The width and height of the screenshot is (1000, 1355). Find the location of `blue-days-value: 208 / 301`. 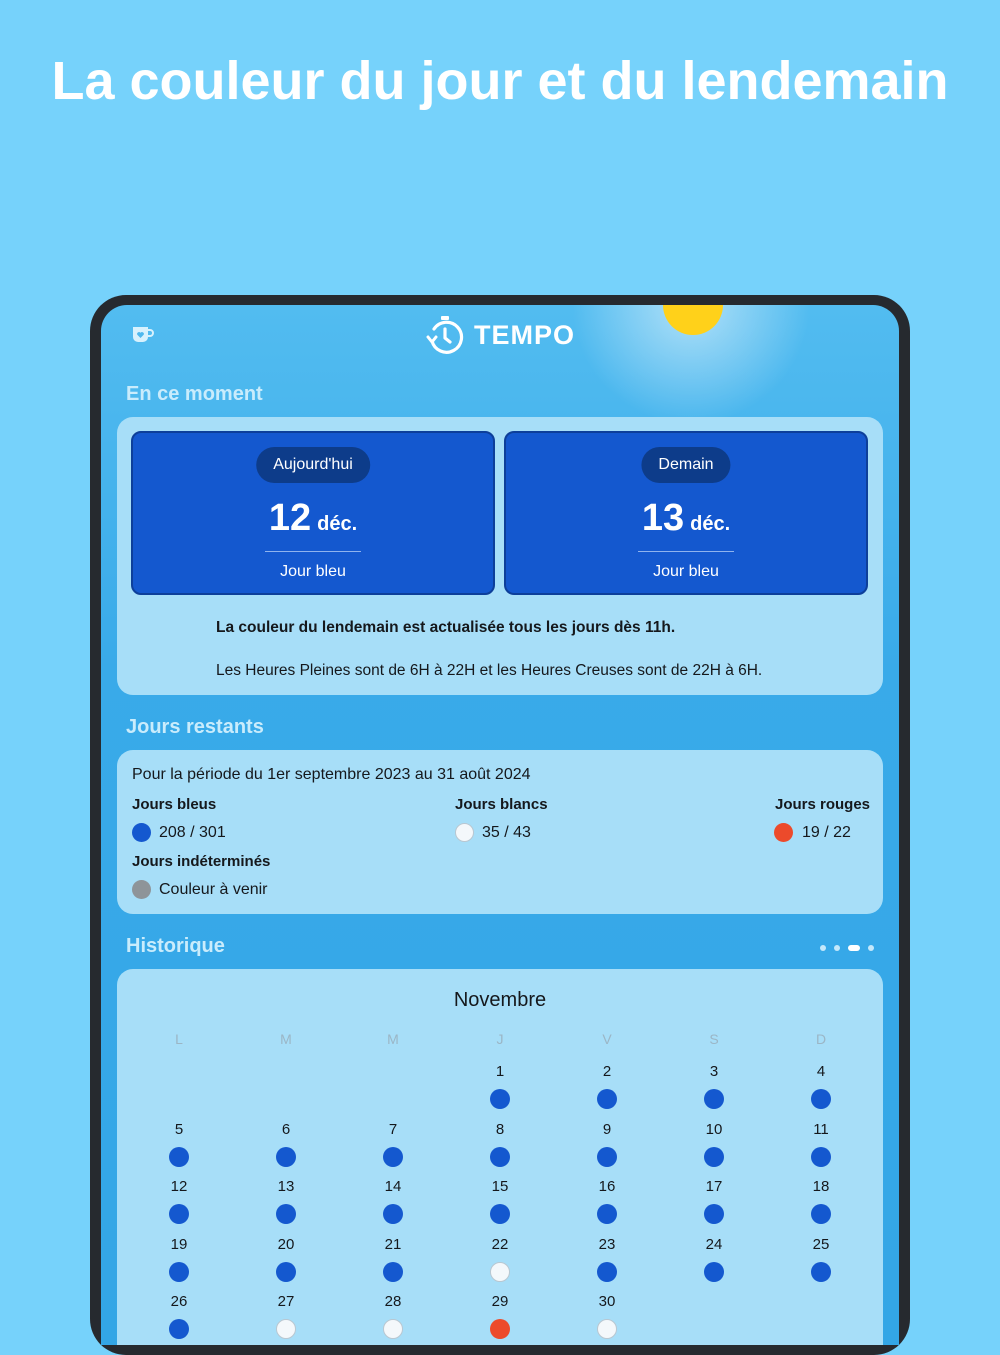

blue-days-value: 208 / 301 is located at coordinates (192, 832).